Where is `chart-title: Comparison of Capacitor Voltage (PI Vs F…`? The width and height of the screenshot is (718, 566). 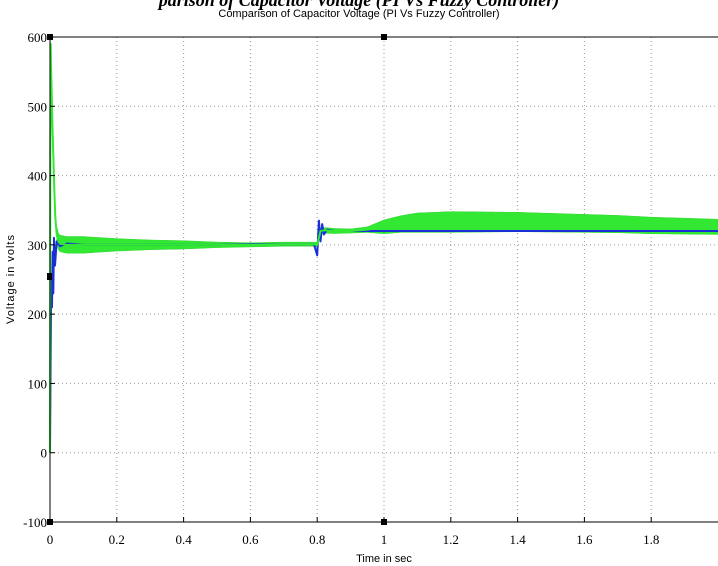 chart-title: Comparison of Capacitor Voltage (PI Vs F… is located at coordinates (359, 14).